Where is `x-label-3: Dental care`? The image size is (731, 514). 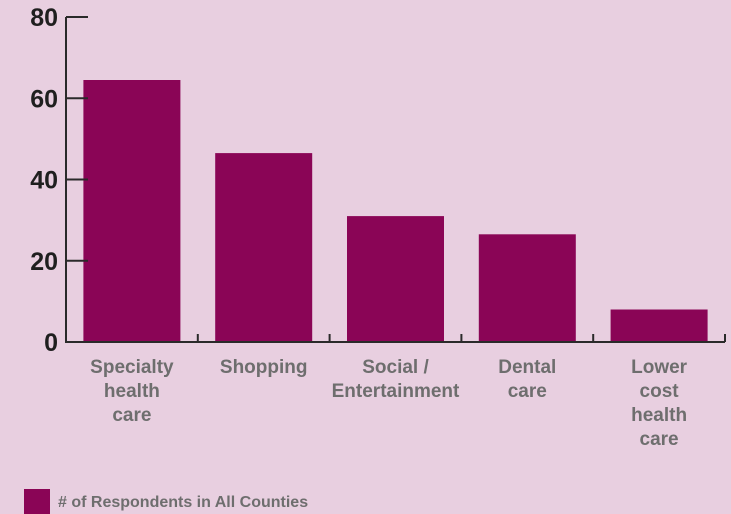
x-label-3: Dental care is located at coordinates (527, 379).